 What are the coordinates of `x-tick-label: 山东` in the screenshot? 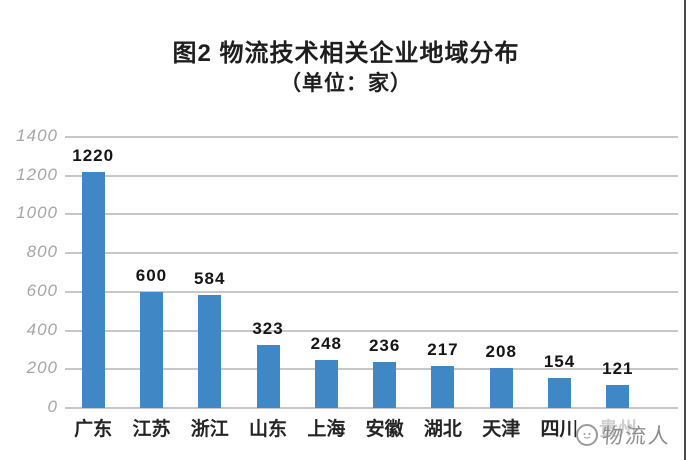 It's located at (268, 429).